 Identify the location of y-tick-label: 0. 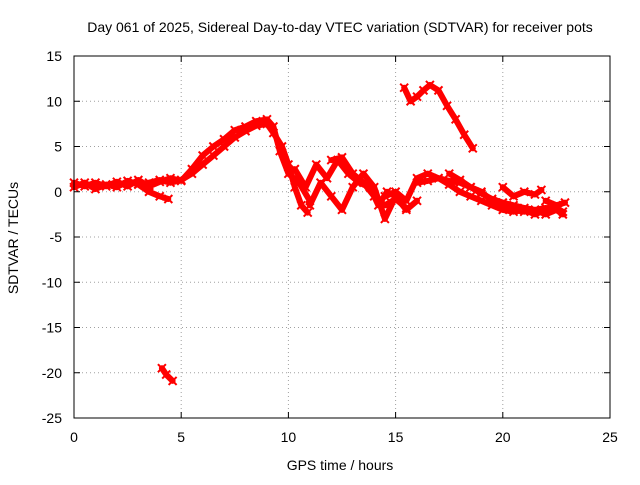
(58, 192).